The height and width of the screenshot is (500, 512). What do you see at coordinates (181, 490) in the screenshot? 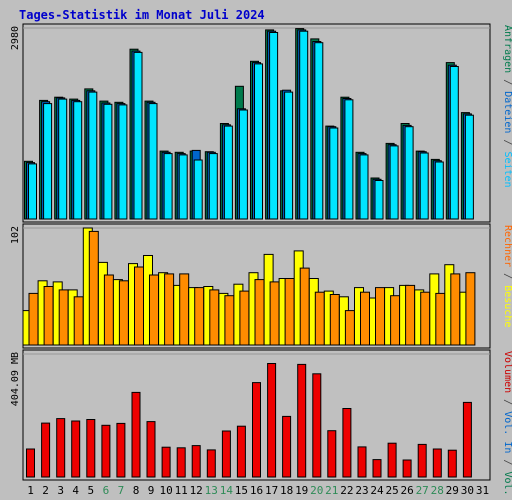
I see `x-tick-label-day-11: 11` at bounding box center [181, 490].